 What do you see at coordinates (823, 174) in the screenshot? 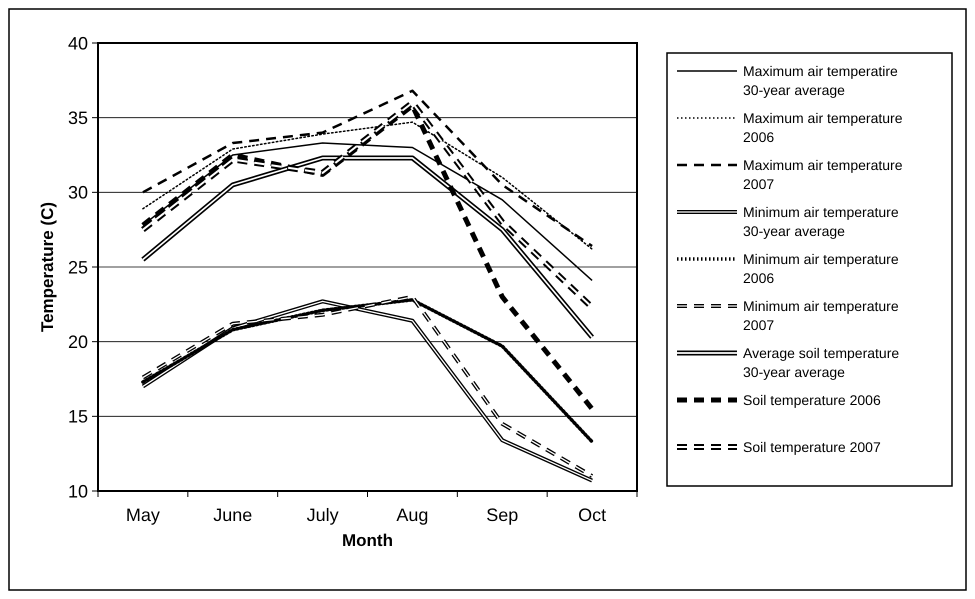
I see `legend-label: Maximum air temperature 2007` at bounding box center [823, 174].